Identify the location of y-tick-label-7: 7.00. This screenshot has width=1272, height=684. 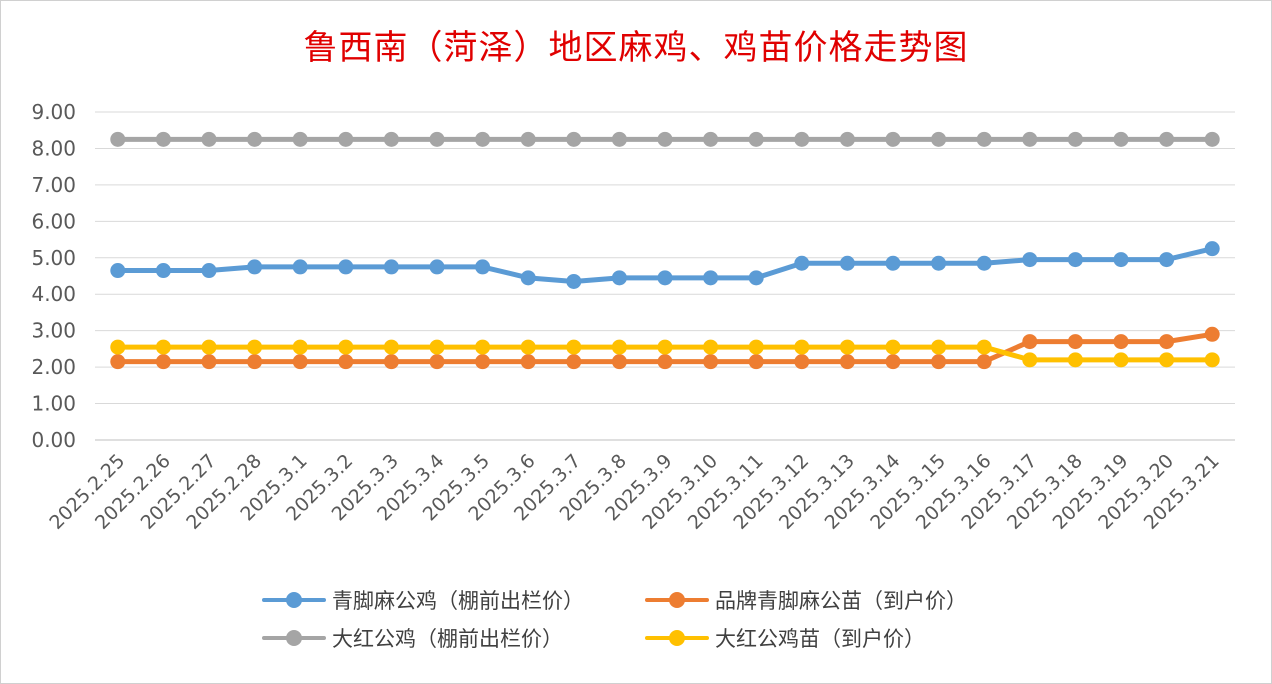
(53, 185).